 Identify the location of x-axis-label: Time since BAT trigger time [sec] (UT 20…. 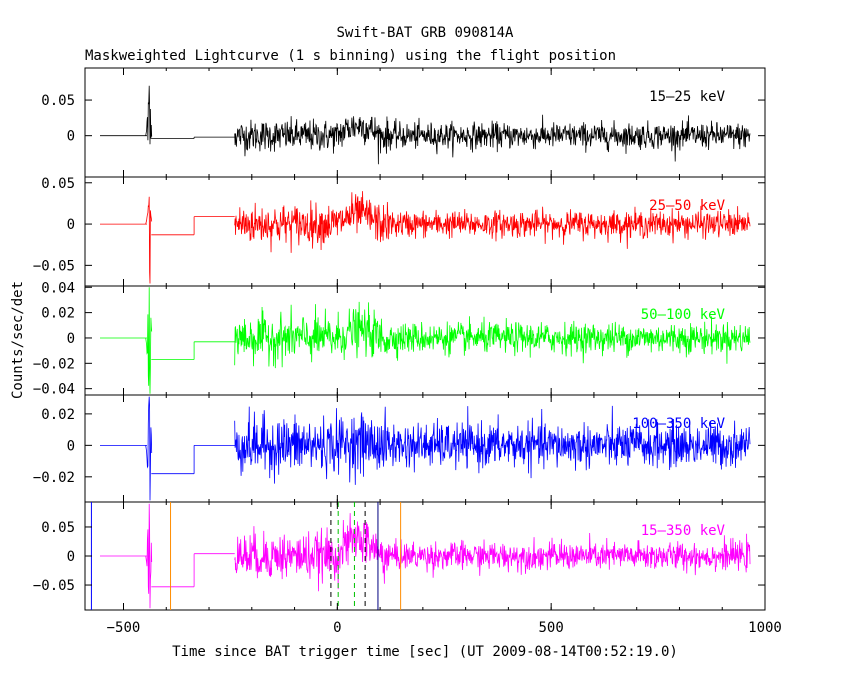
(425, 652).